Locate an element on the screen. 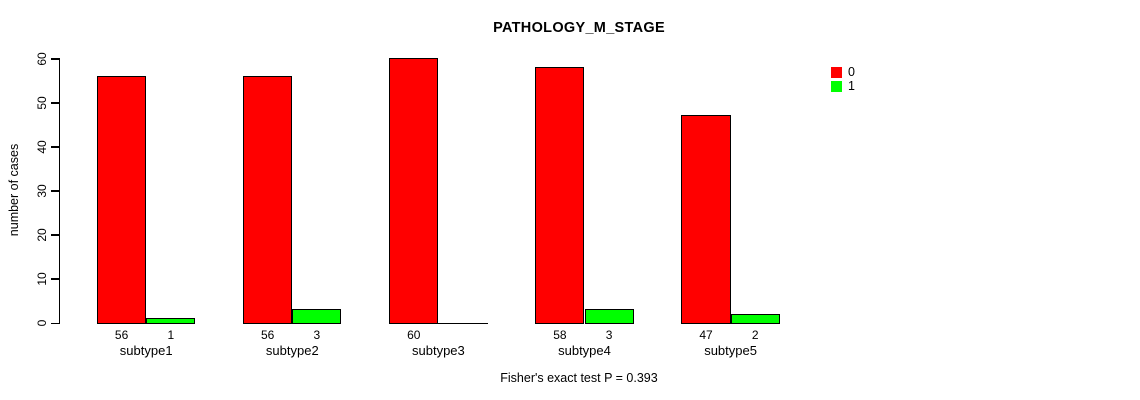 This screenshot has width=1140, height=400. bar-value-label: 47 is located at coordinates (706, 335).